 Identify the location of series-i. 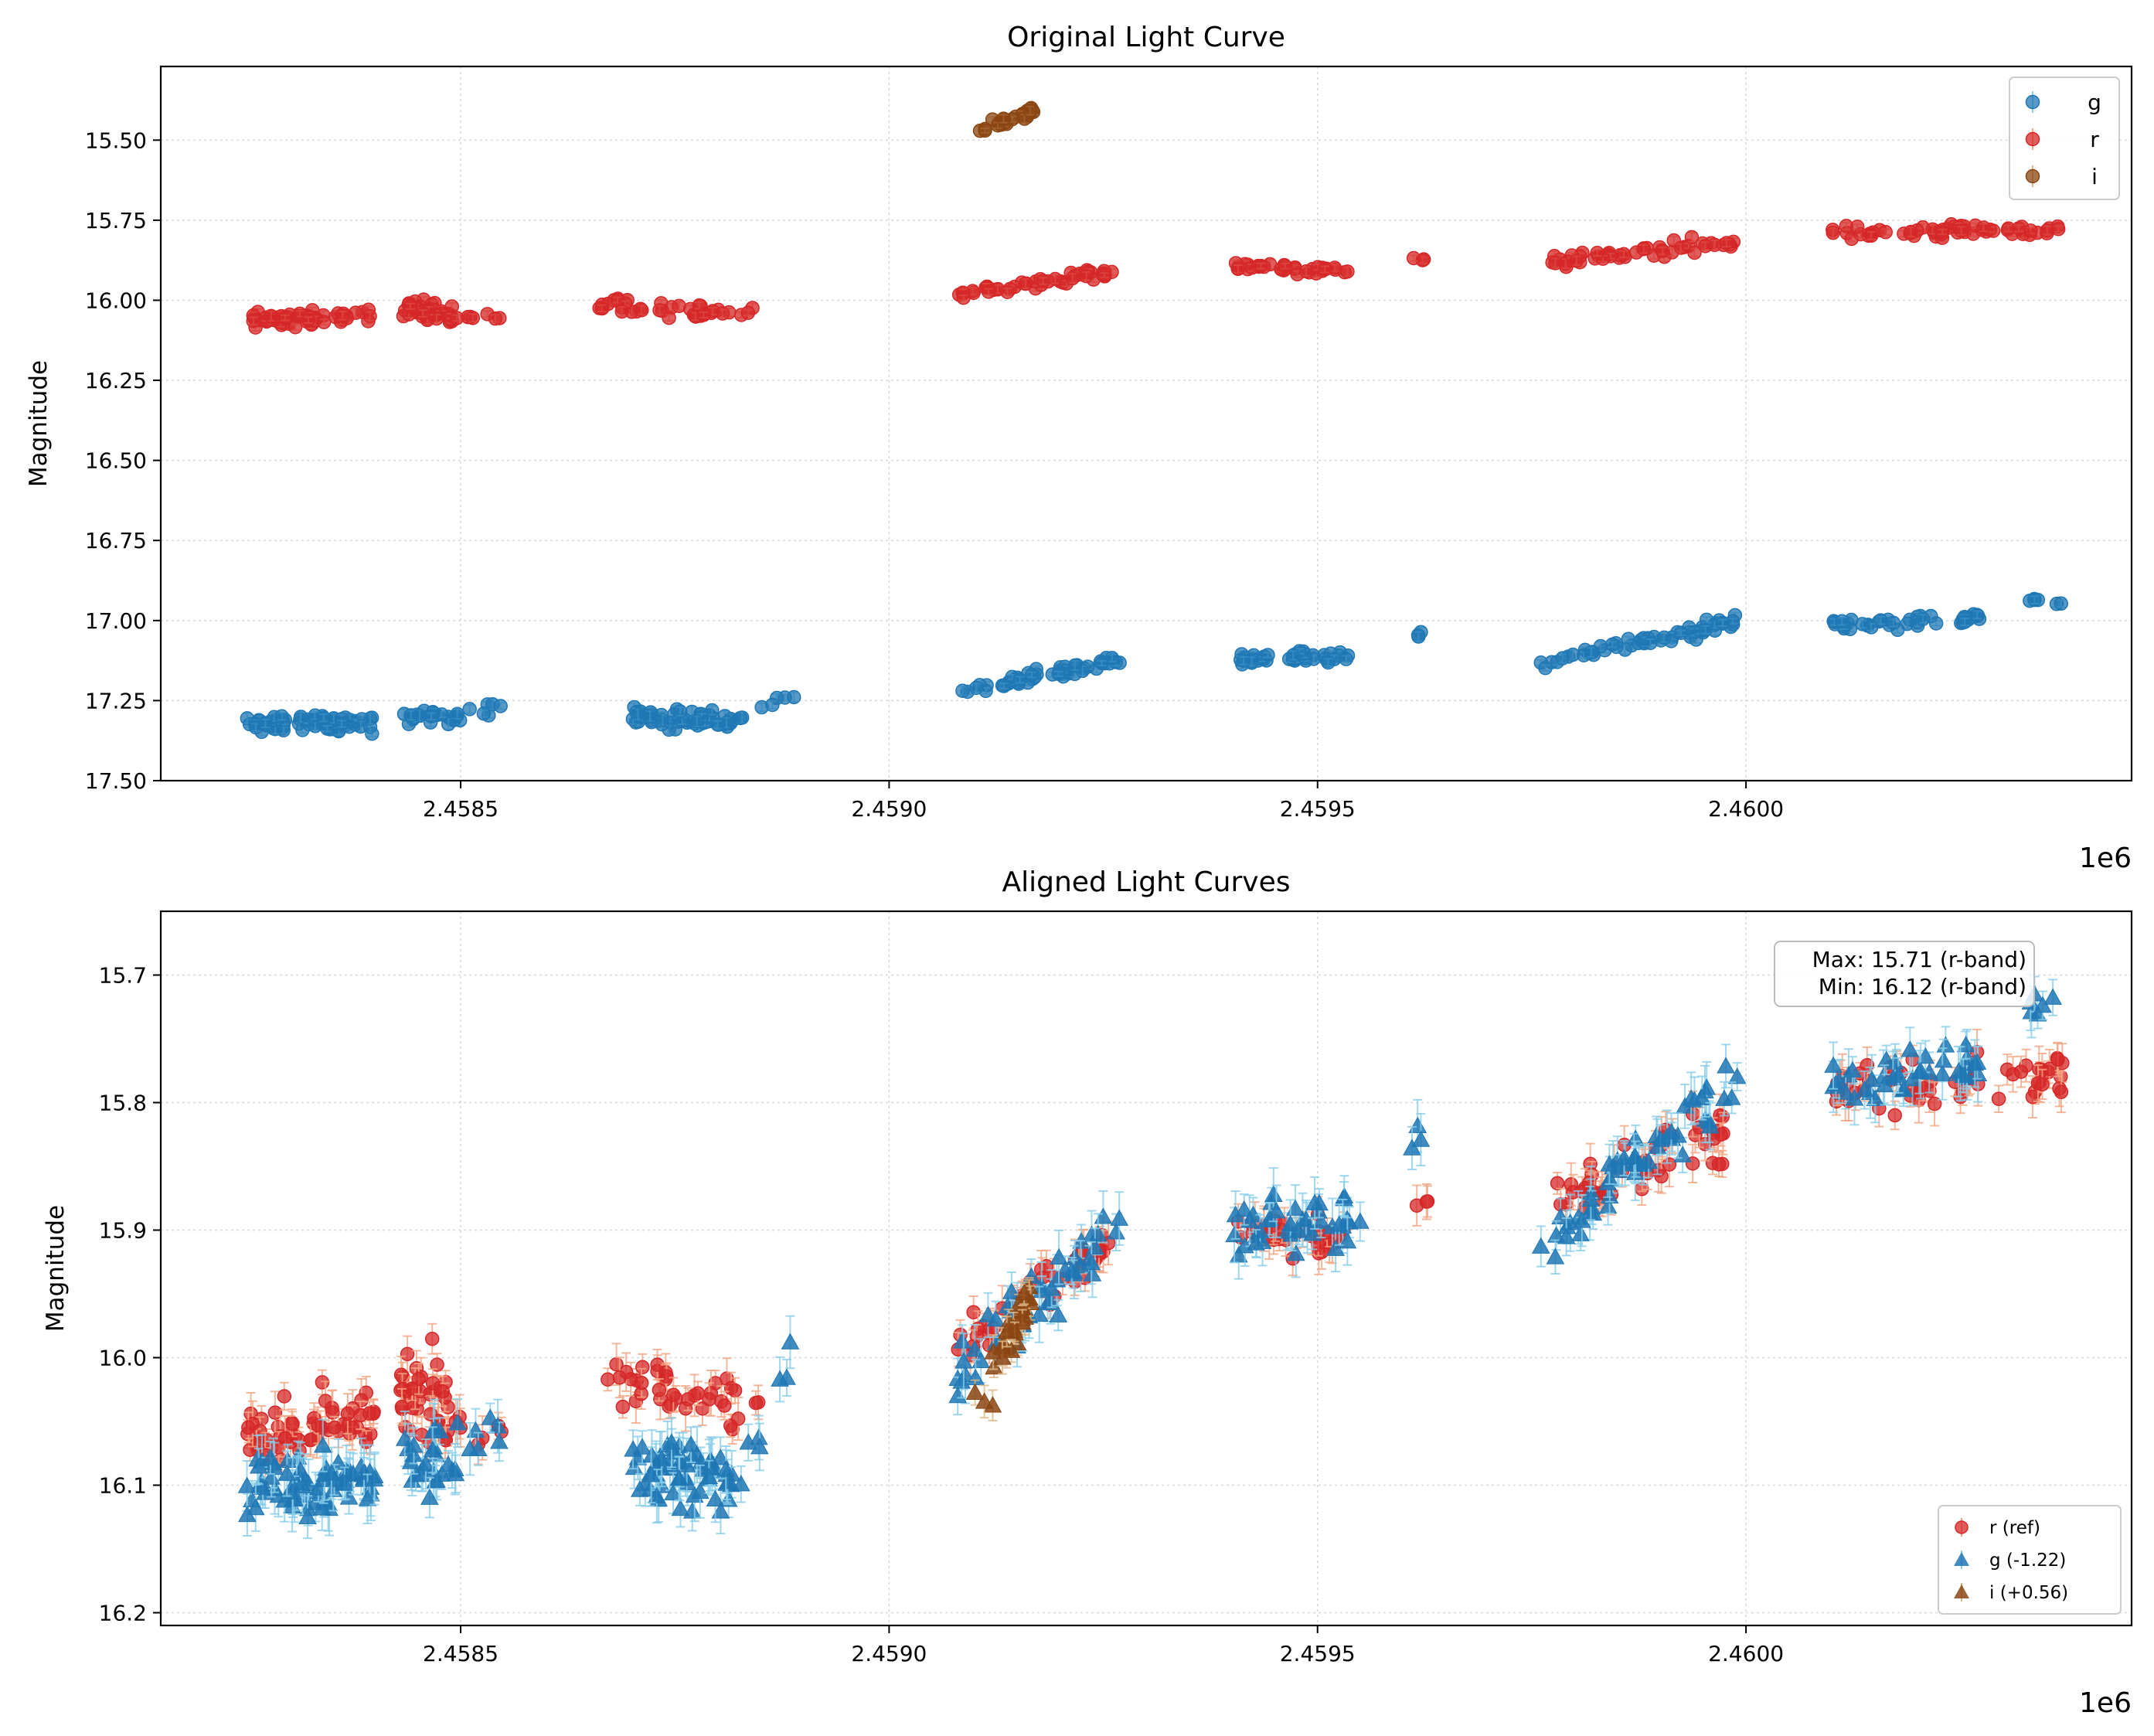
(1006, 119).